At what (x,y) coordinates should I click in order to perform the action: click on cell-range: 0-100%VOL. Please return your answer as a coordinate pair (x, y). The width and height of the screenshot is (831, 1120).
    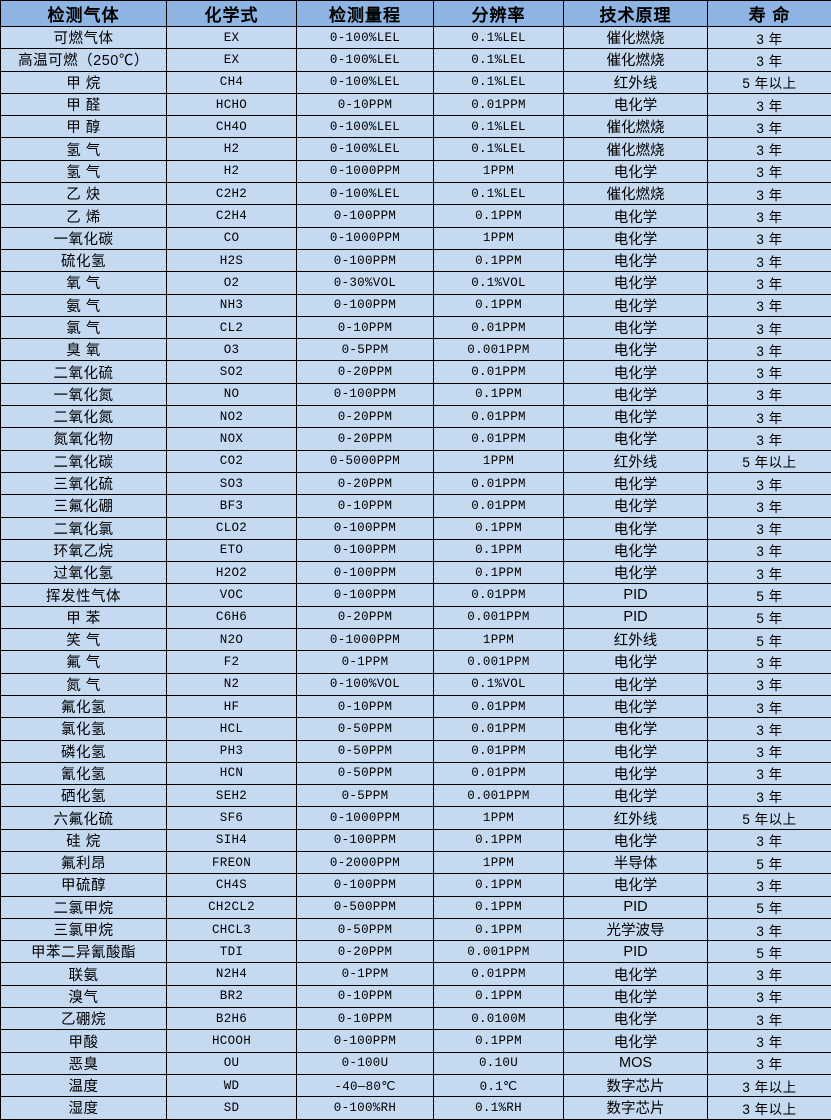
    Looking at the image, I should click on (365, 684).